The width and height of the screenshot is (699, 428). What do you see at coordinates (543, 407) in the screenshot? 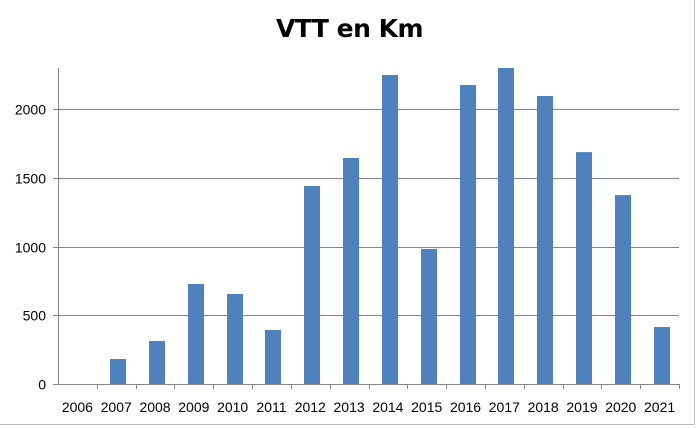
I see `x-tick-label: 2018` at bounding box center [543, 407].